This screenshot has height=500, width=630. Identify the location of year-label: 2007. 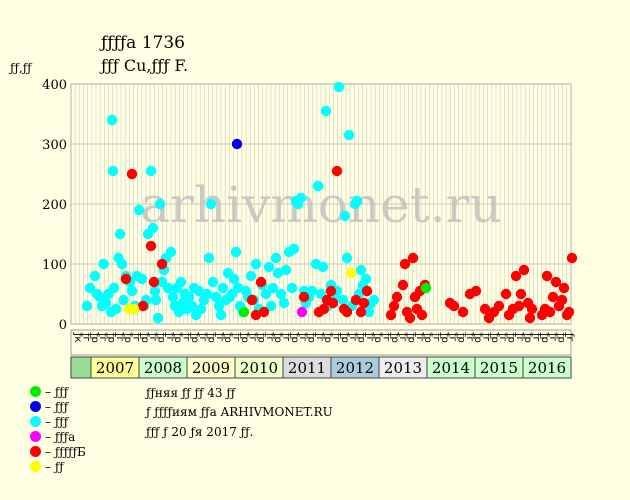
(115, 368).